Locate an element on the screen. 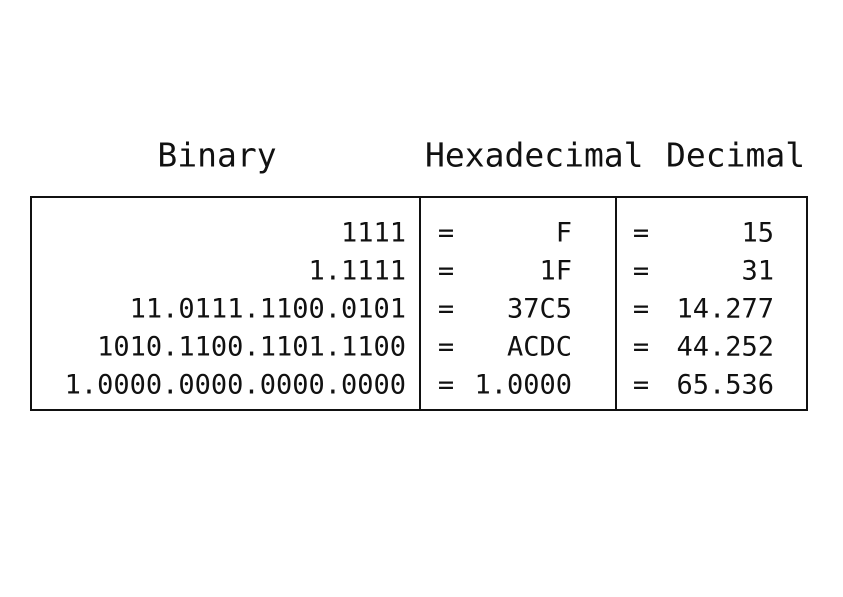 Image resolution: width=843 pixels, height=597 pixels. column-header: Decimal is located at coordinates (735, 155).